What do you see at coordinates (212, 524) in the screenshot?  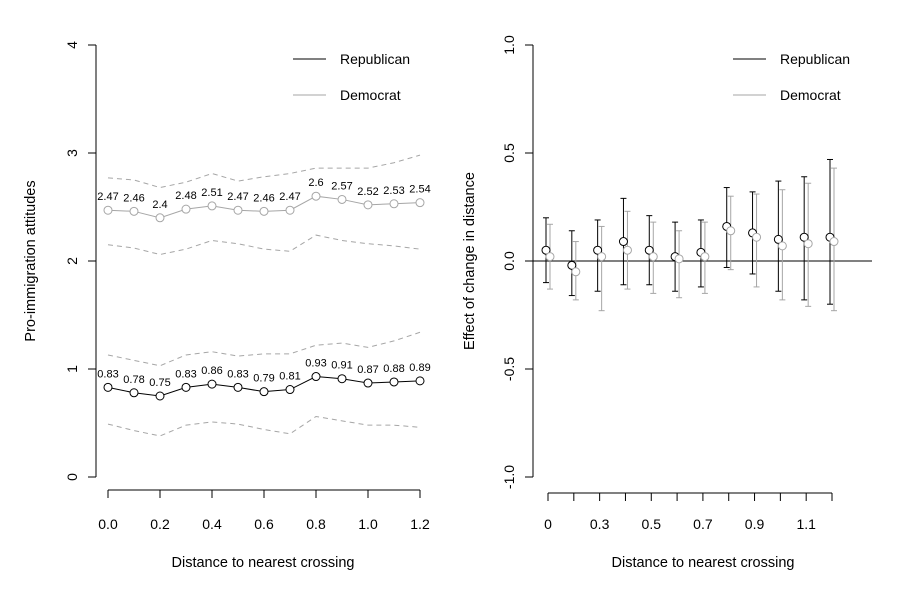 I see `x-tick-label: 0.4` at bounding box center [212, 524].